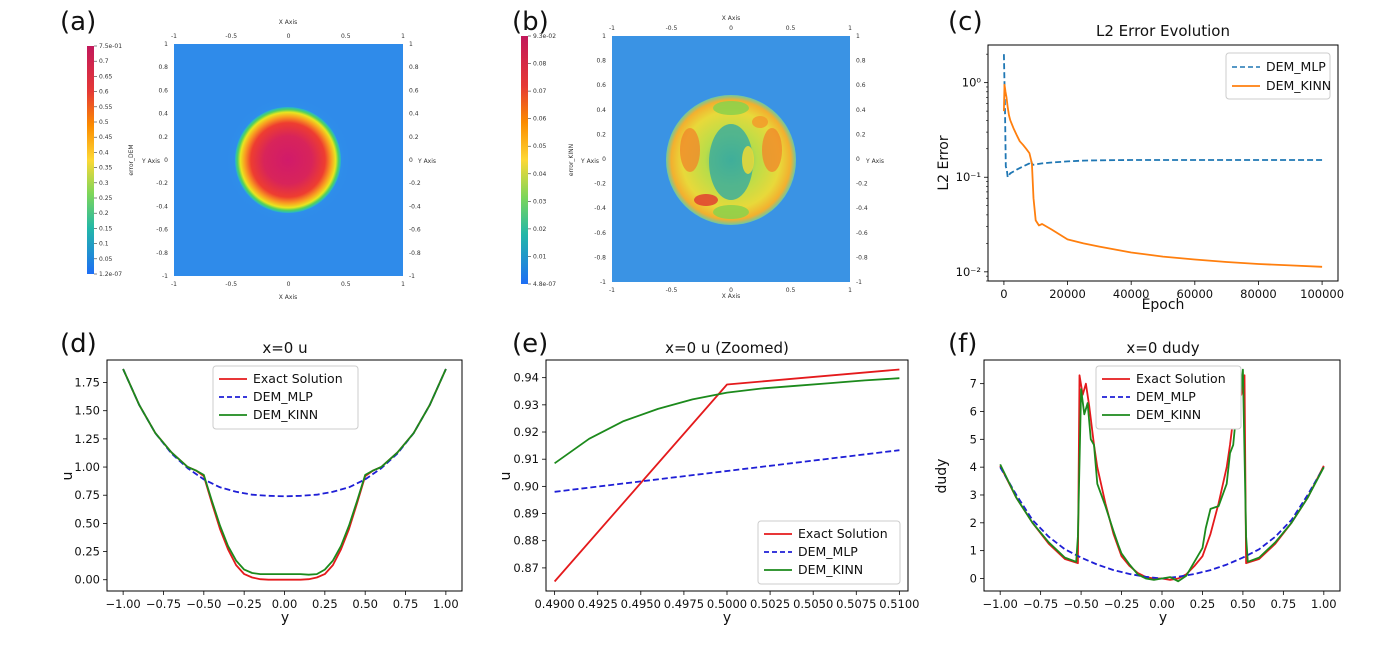 This screenshot has width=1392, height=655. I want to click on colorbar-tick-label: 0.55, so click(106, 107).